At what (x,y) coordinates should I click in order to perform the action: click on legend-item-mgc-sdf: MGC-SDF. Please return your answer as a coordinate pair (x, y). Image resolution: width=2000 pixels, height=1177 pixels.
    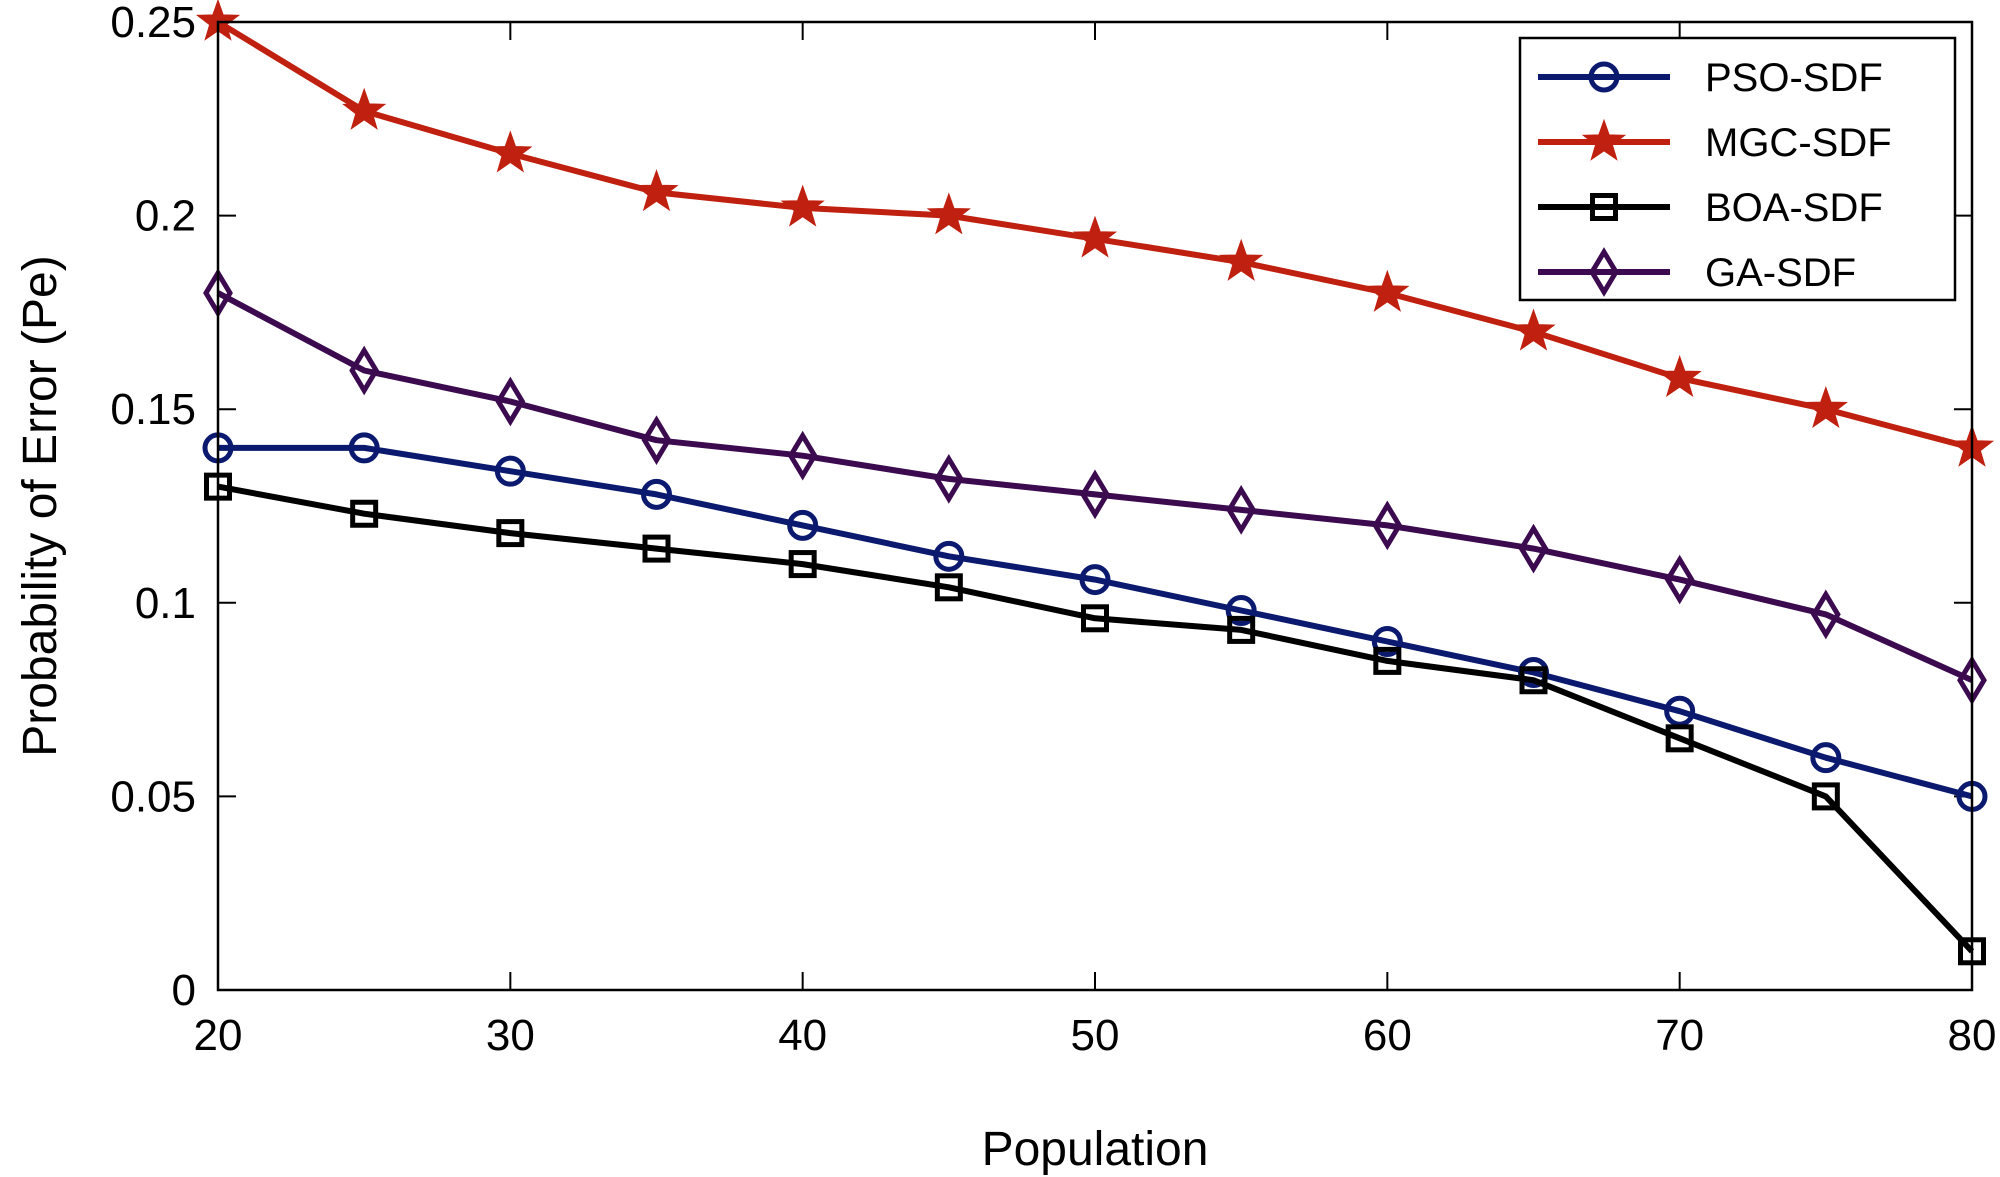
    Looking at the image, I should click on (1715, 141).